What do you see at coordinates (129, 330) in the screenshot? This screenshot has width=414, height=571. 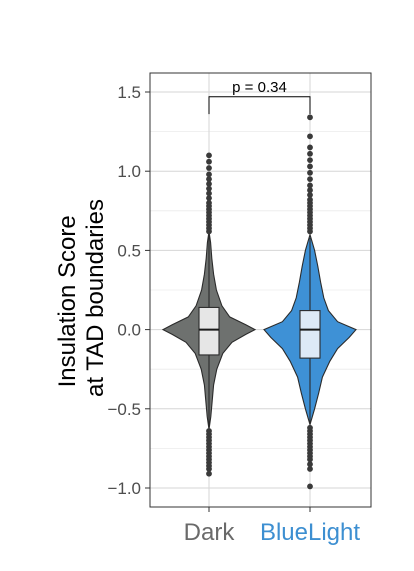 I see `y-tick-label: 0.0` at bounding box center [129, 330].